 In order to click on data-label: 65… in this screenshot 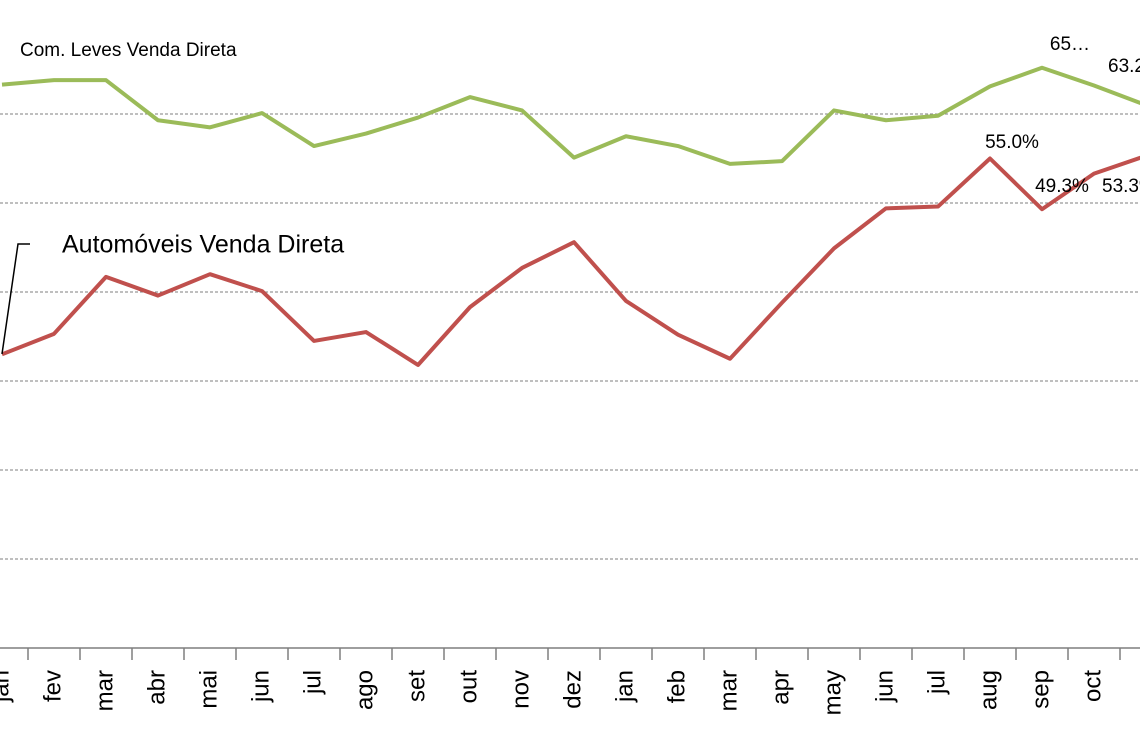, I will do `click(1070, 44)`.